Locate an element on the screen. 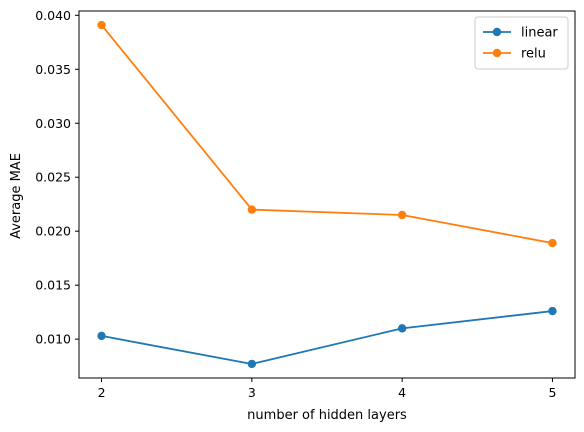 This screenshot has height=432, width=584. series-linear is located at coordinates (327, 337).